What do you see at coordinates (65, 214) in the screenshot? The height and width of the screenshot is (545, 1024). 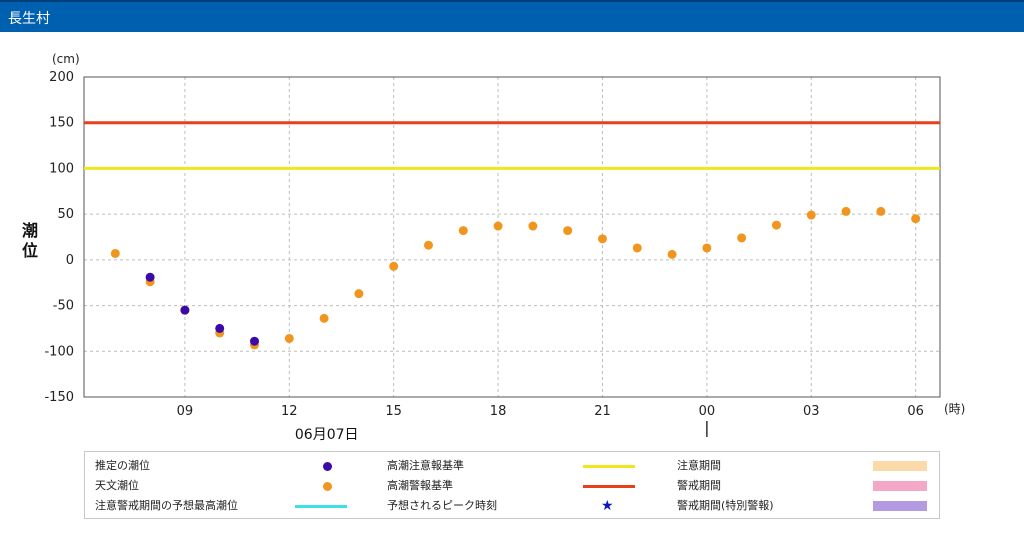 I see `y-tick-label: 50` at bounding box center [65, 214].